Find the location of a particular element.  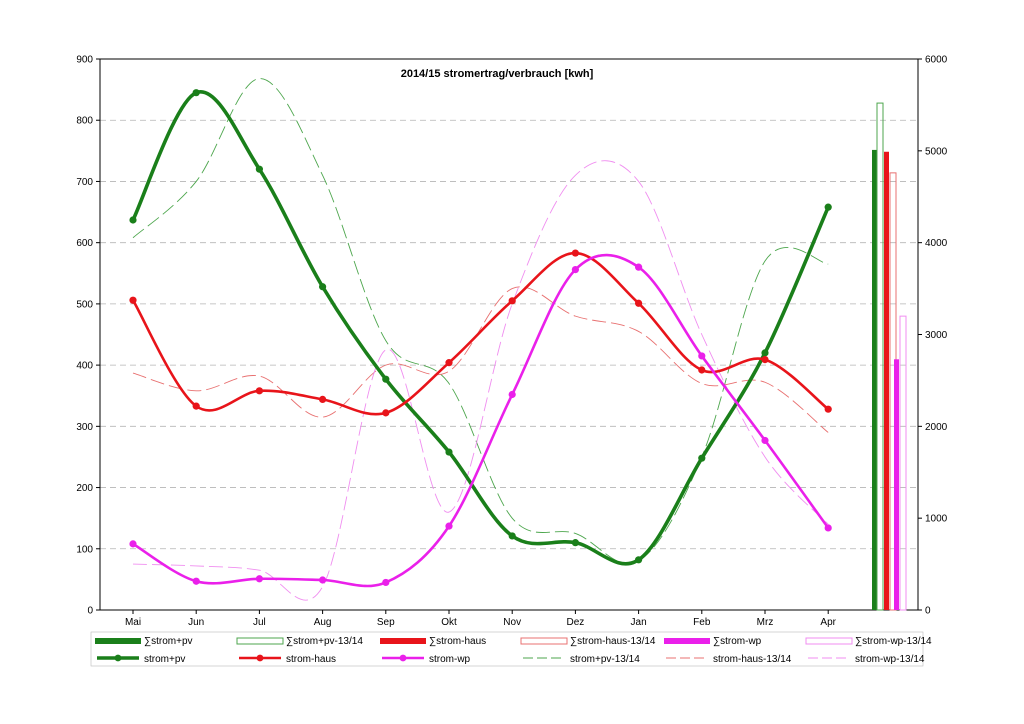

y-left-tick-label: 900 is located at coordinates (84, 60).